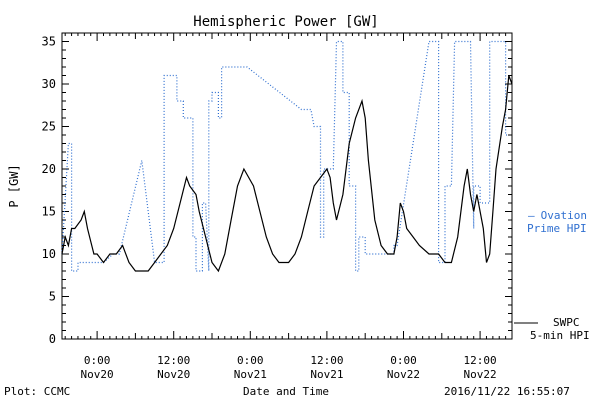 The image size is (600, 400). What do you see at coordinates (52, 297) in the screenshot?
I see `y-tick-label: 5` at bounding box center [52, 297].